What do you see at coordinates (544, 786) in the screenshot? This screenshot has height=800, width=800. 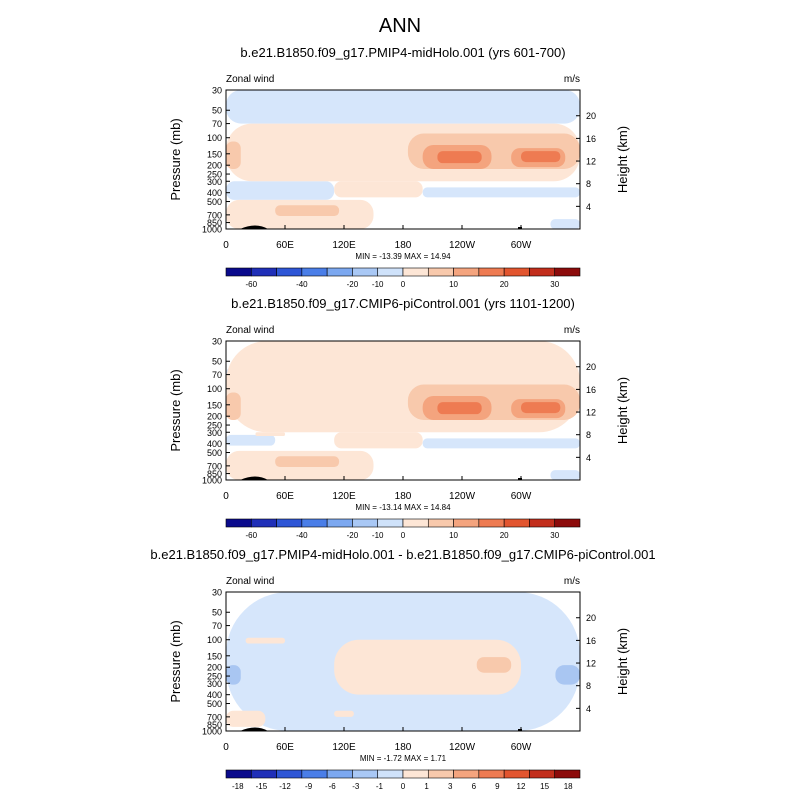 I see `colorbar-label: 15` at bounding box center [544, 786].